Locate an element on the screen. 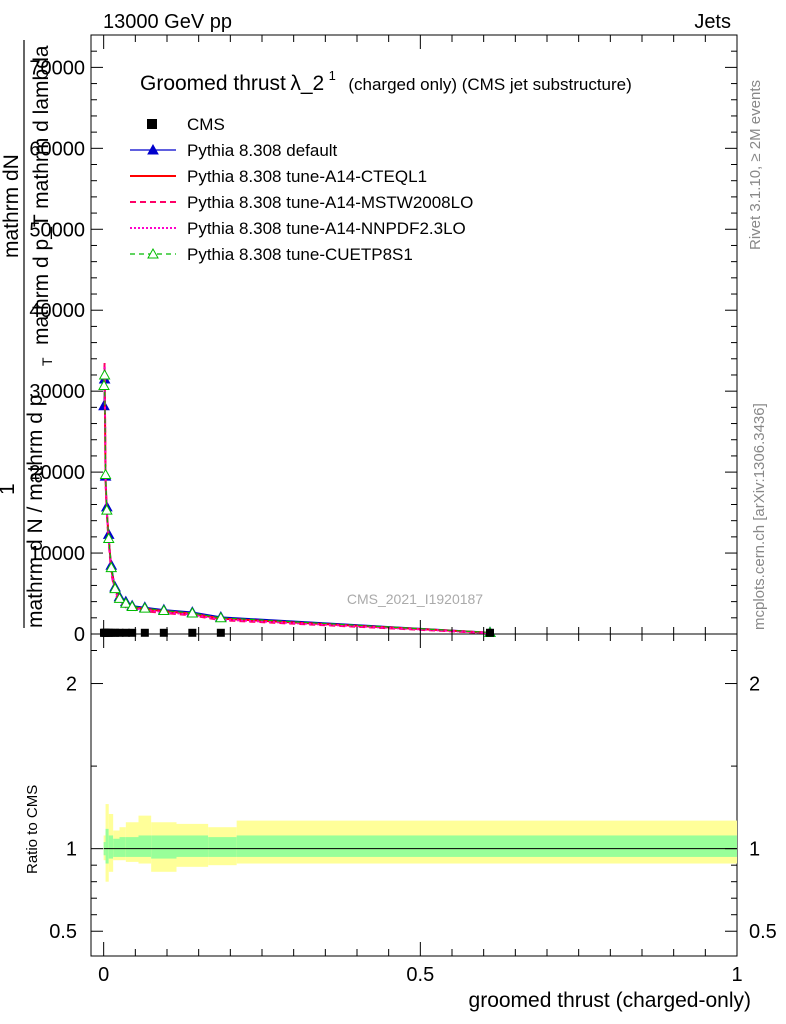 Image resolution: width=786 pixels, height=1024 pixels. title-sup: 1 is located at coordinates (332, 75).